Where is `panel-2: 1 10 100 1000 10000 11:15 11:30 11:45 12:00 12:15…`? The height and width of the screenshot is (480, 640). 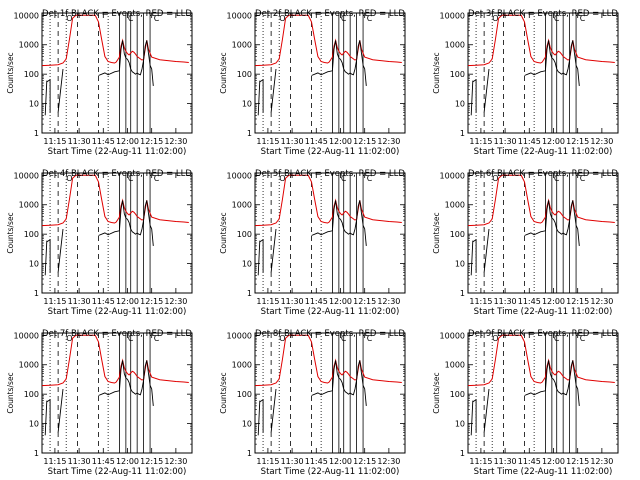 panel-2: 1 10 100 1000 10000 11:15 11:30 11:45 12:00 12:15… is located at coordinates (312, 83).